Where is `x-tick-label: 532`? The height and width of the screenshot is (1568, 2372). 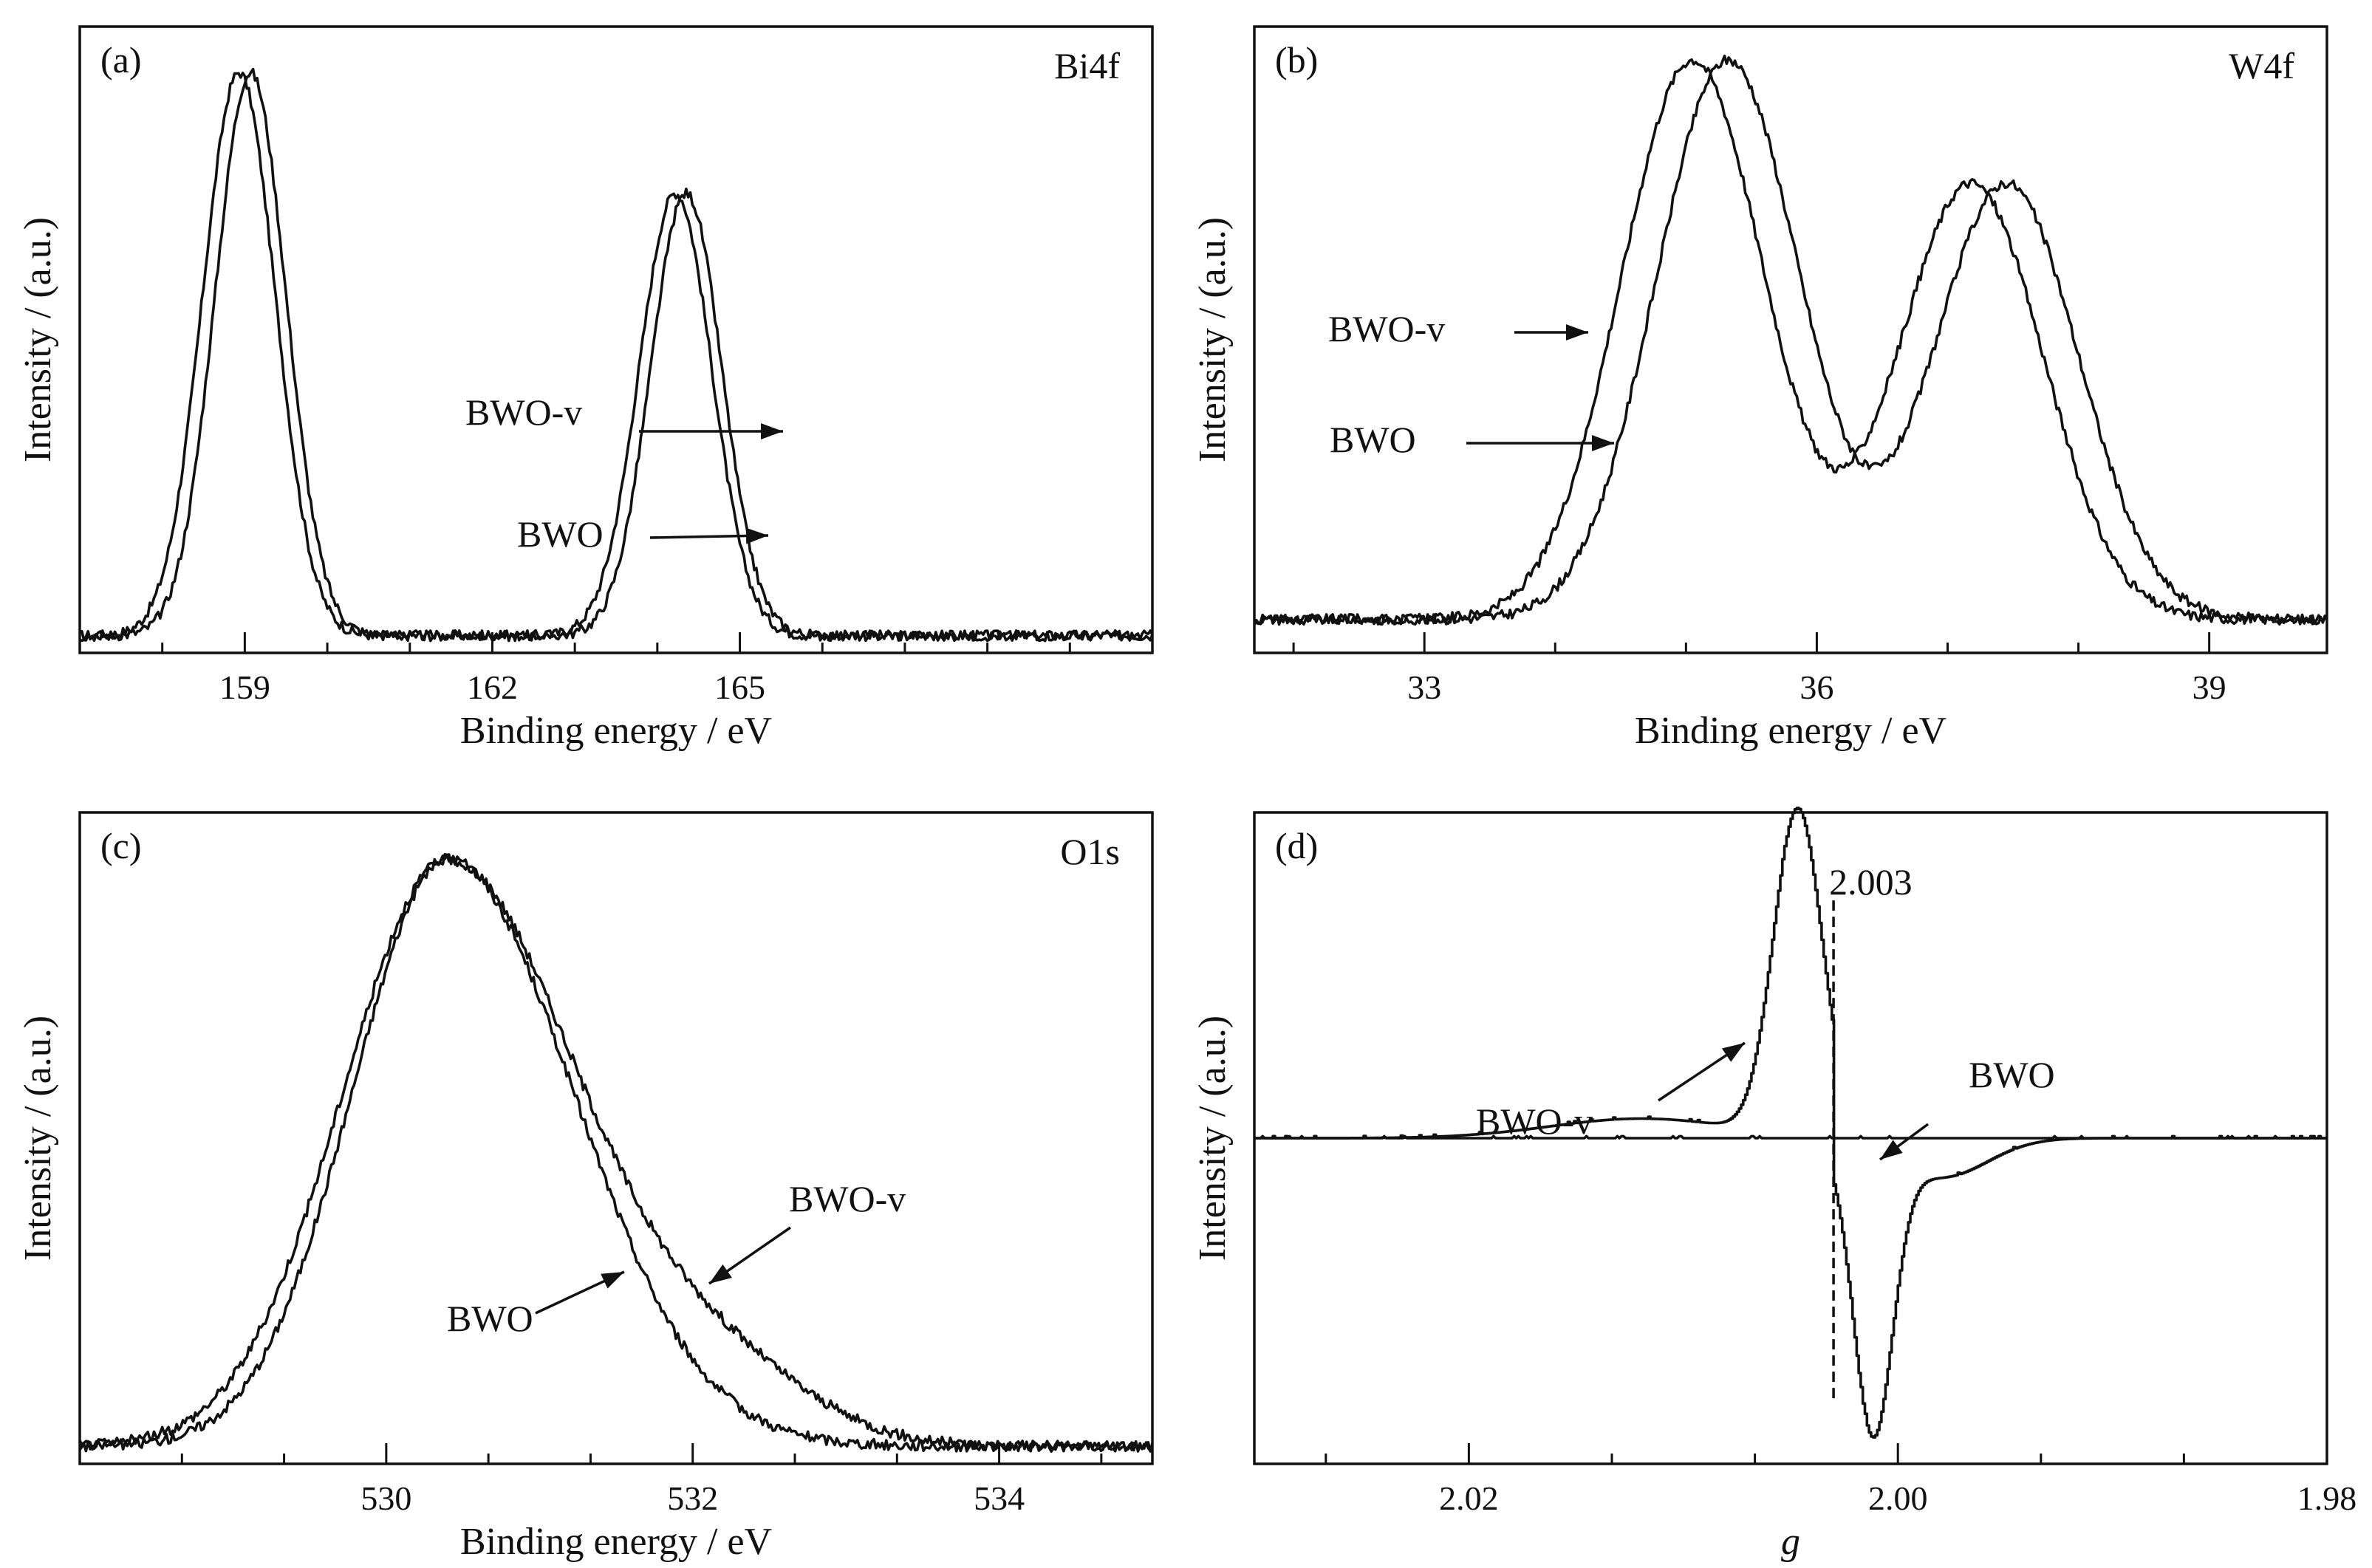
x-tick-label: 532 is located at coordinates (692, 1498).